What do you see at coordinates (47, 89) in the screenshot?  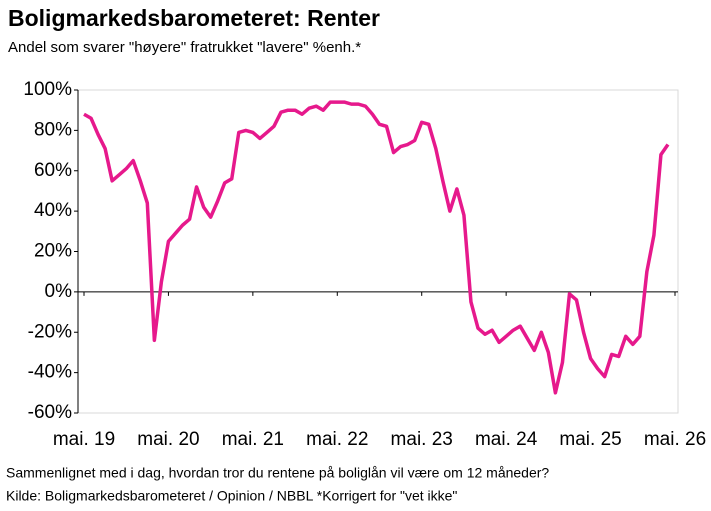 I see `y-tick-label: 100%` at bounding box center [47, 89].